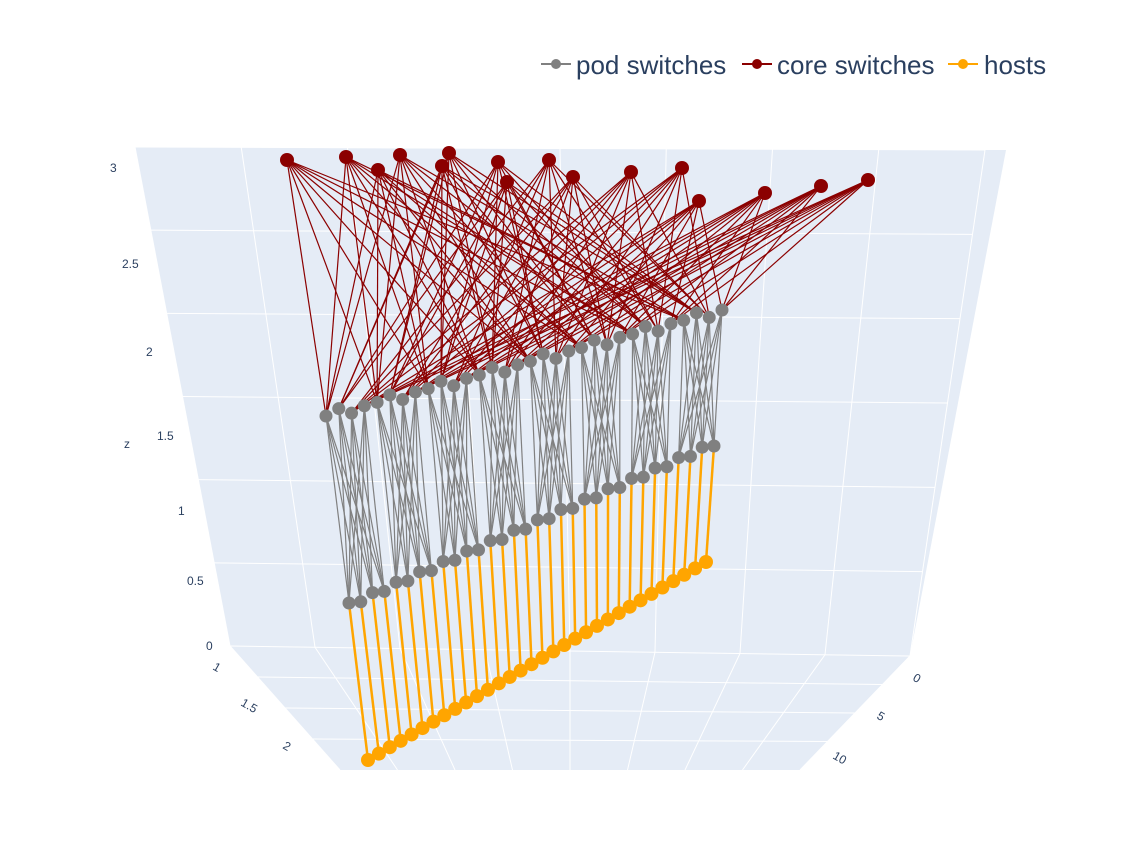 The image size is (1134, 847). Describe the element at coordinates (113, 168) in the screenshot. I see `z-tick-label: 3` at that location.